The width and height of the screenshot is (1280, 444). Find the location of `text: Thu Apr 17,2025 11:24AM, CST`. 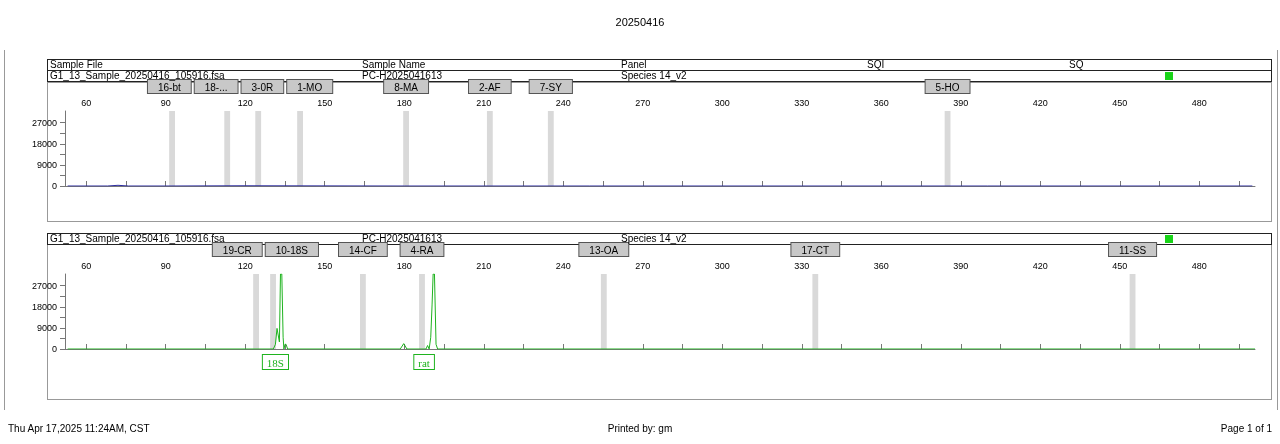

text: Thu Apr 17,2025 11:24AM, CST is located at coordinates (79, 428).